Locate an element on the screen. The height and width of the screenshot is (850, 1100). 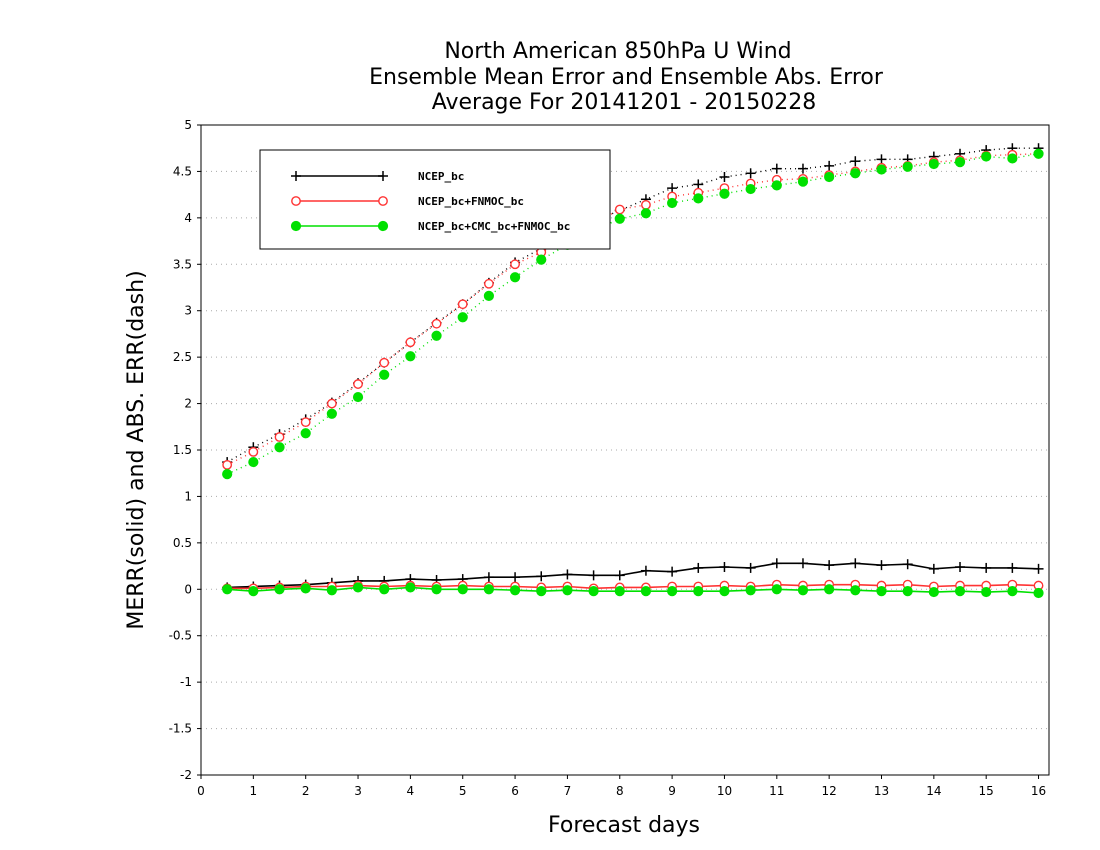
legend-box is located at coordinates (435, 199).